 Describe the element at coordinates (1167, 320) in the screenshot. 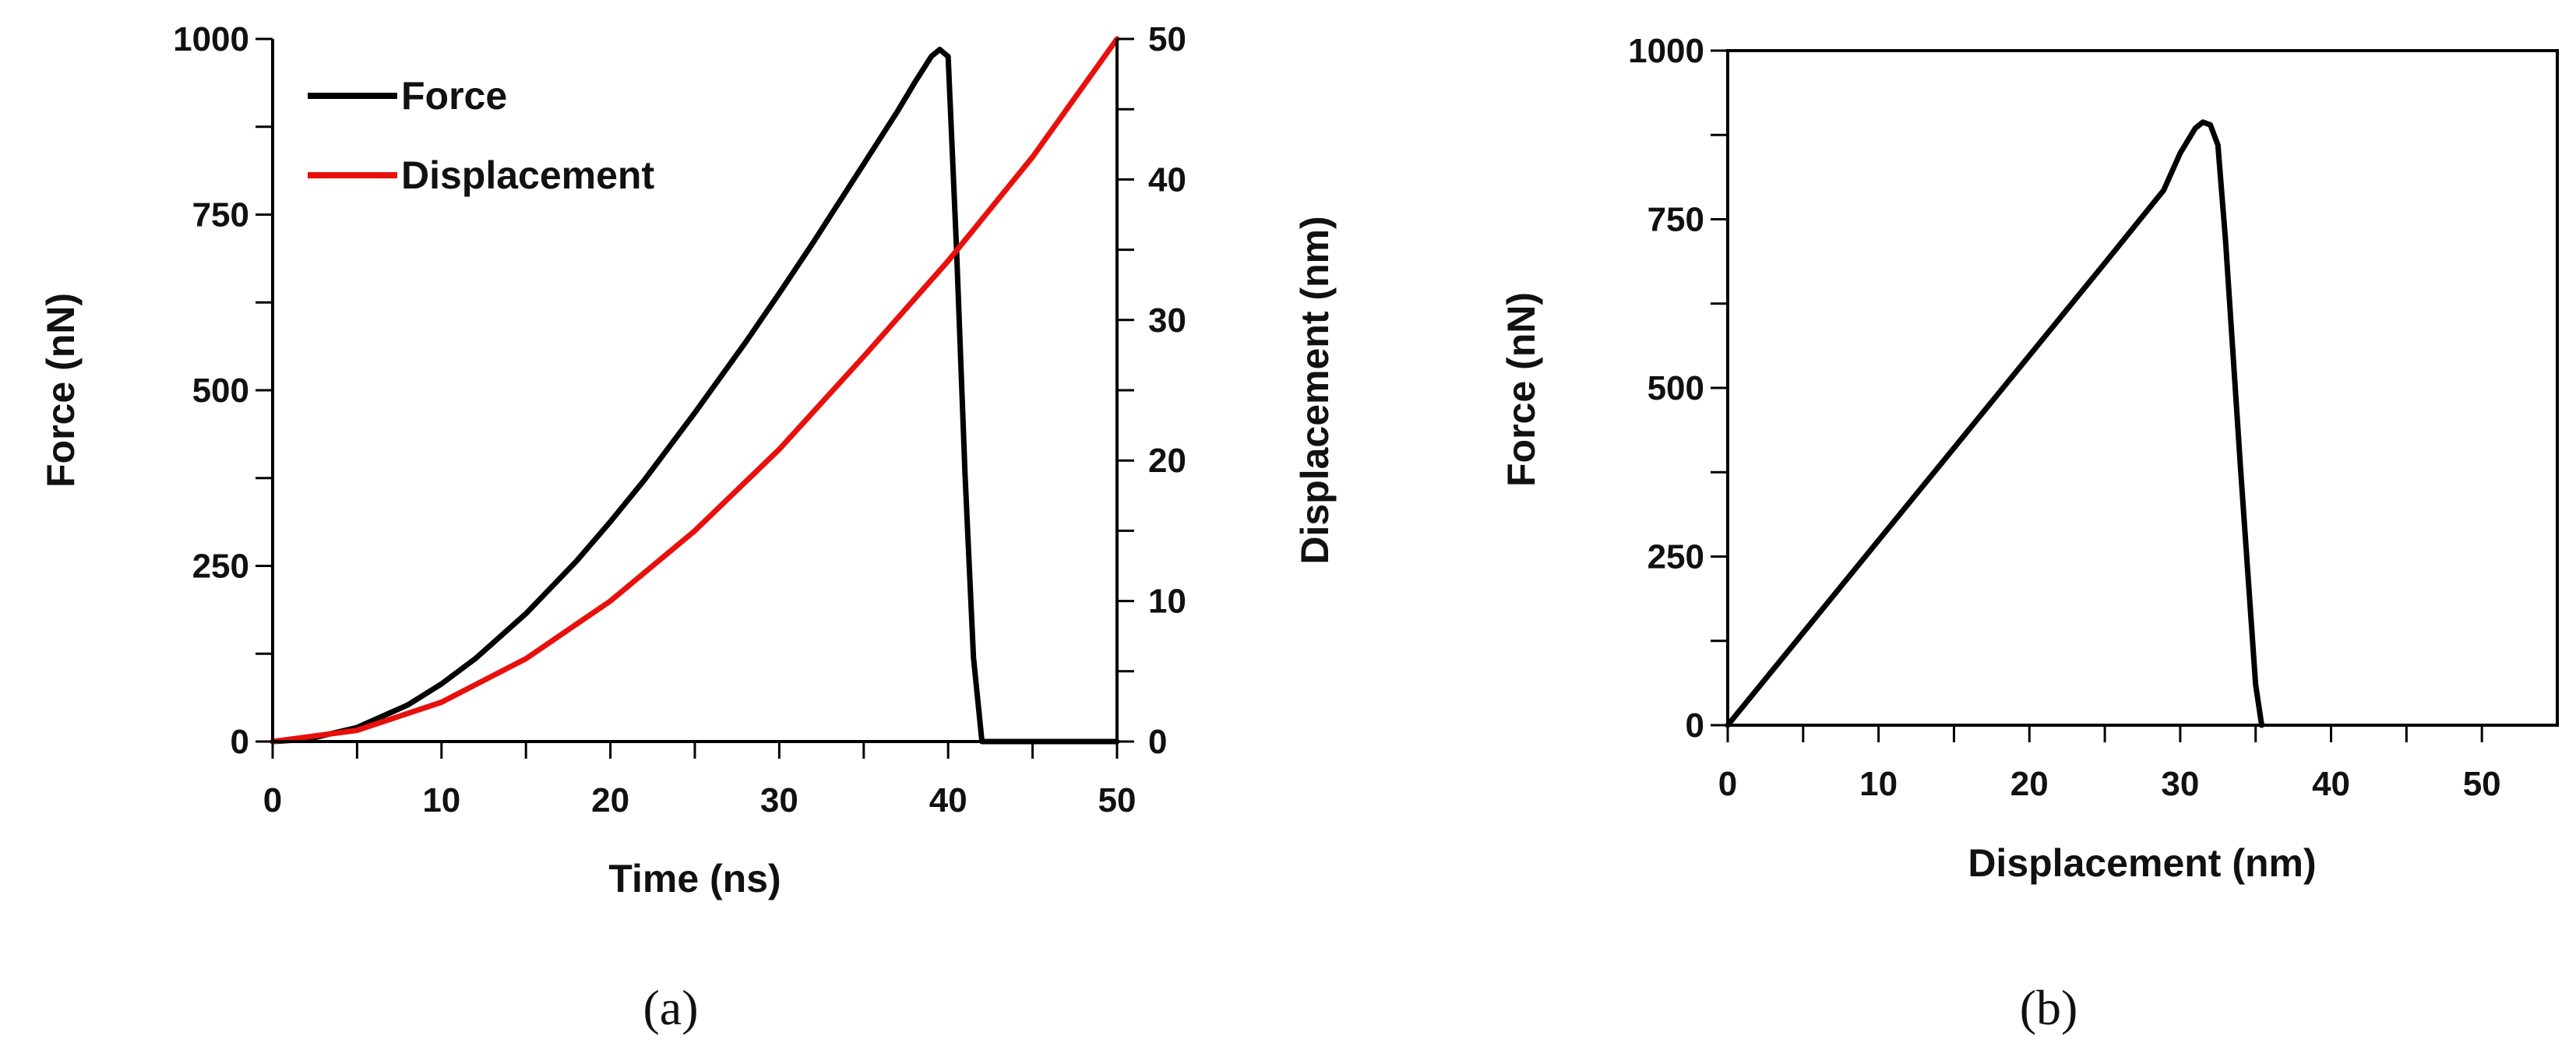

I see `y2-tick-label: 30` at that location.